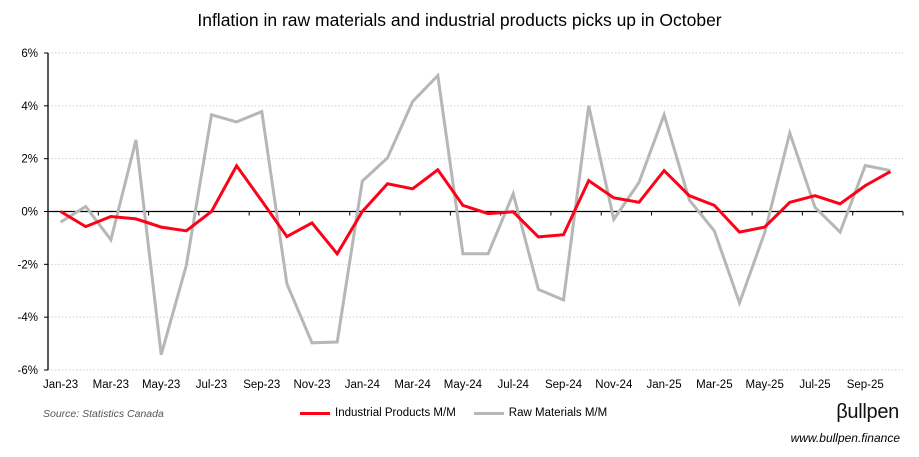  What do you see at coordinates (867, 412) in the screenshot?
I see `bullpen-logo: βullpen` at bounding box center [867, 412].